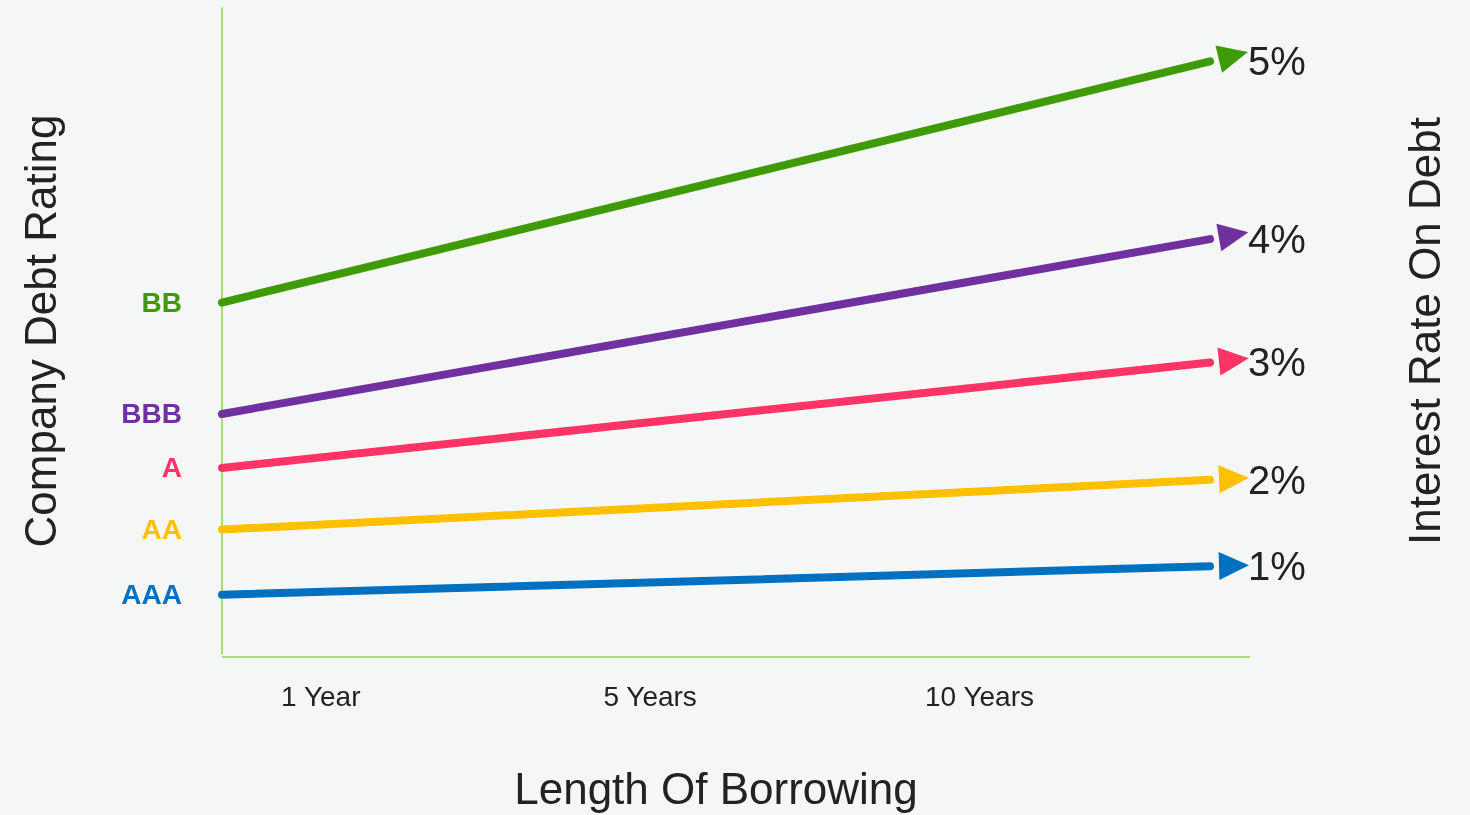 The image size is (1470, 815). Describe the element at coordinates (1277, 479) in the screenshot. I see `annotation: 2%` at that location.